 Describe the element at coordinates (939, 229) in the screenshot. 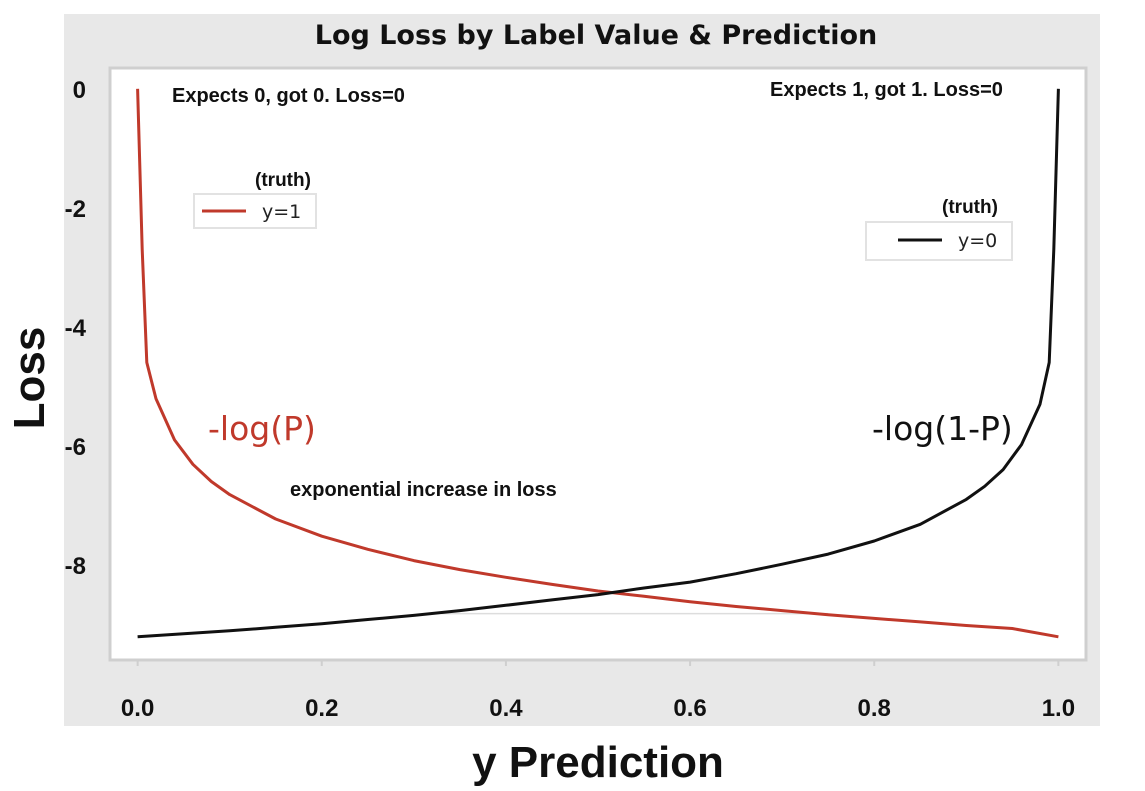

I see `legend-y0: (truth) y=0` at that location.